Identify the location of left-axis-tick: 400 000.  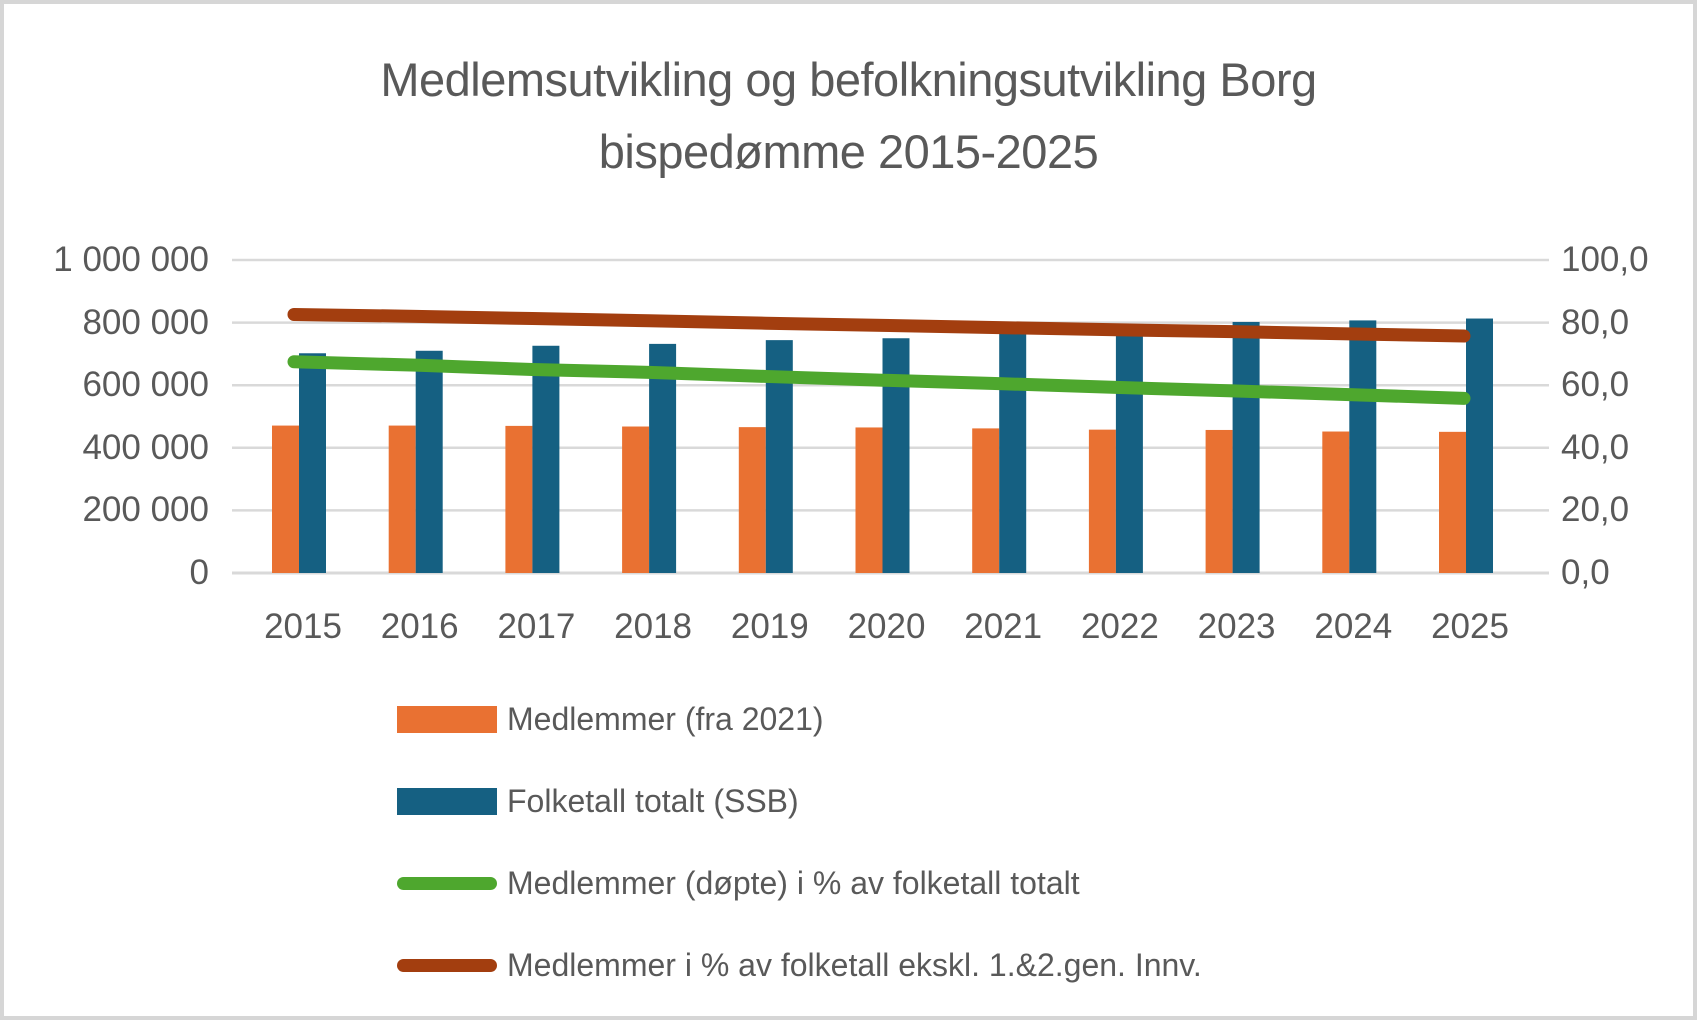
(145, 447).